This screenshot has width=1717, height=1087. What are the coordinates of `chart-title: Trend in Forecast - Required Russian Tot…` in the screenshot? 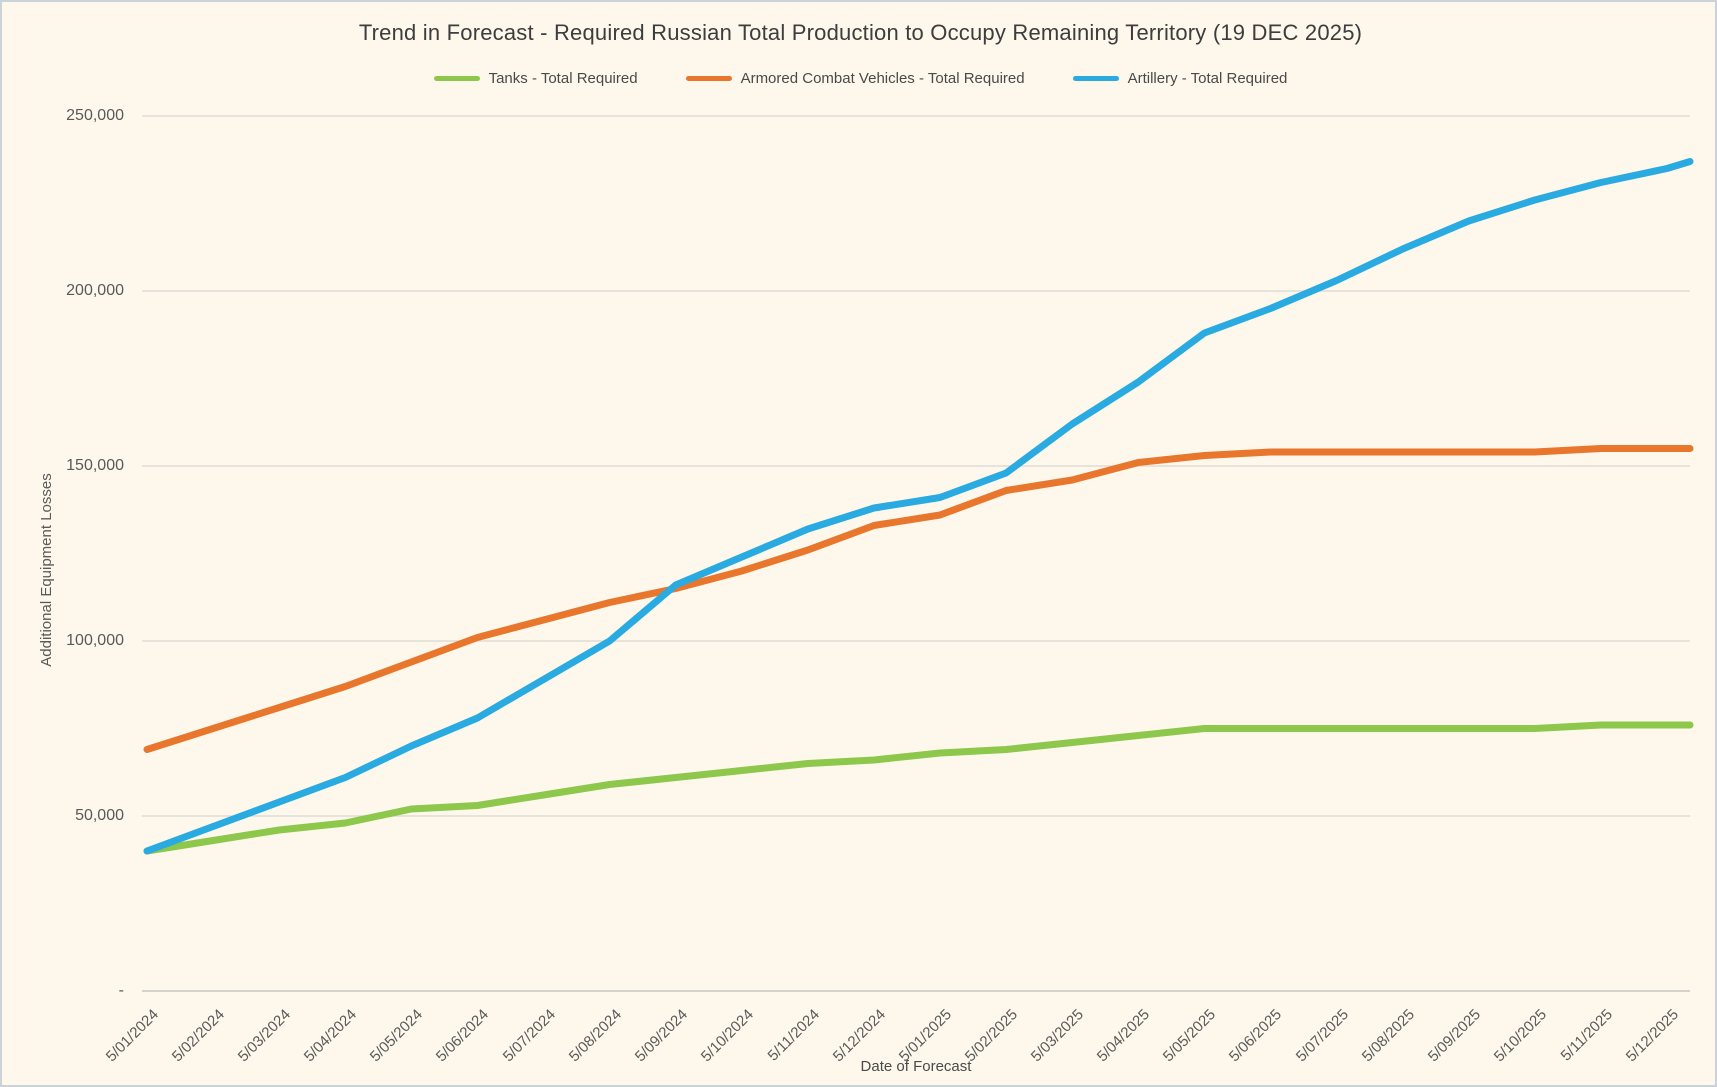 It's located at (860, 32).